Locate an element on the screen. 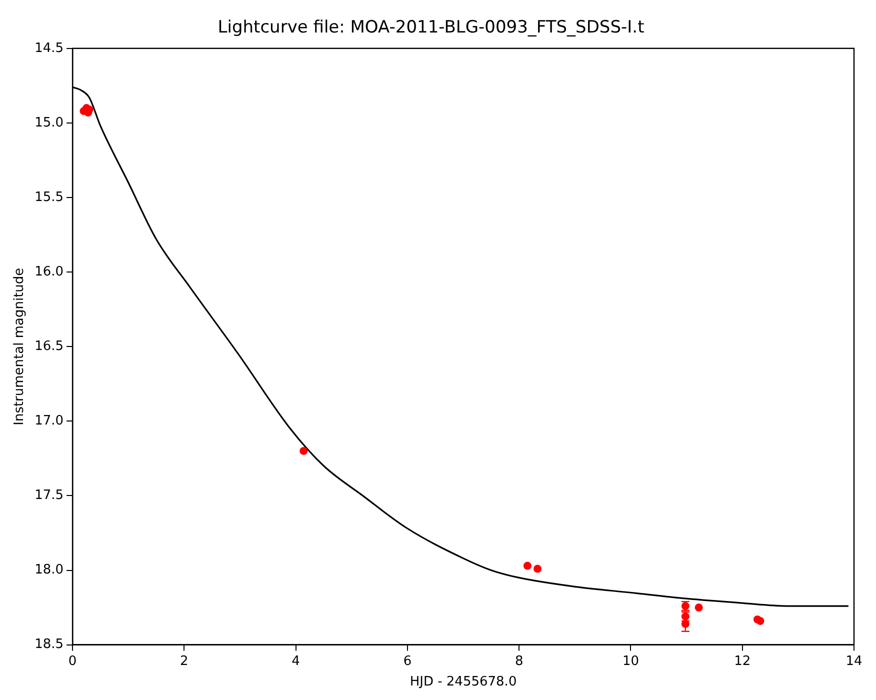  y-tick-label: 14.5 is located at coordinates (49, 48).